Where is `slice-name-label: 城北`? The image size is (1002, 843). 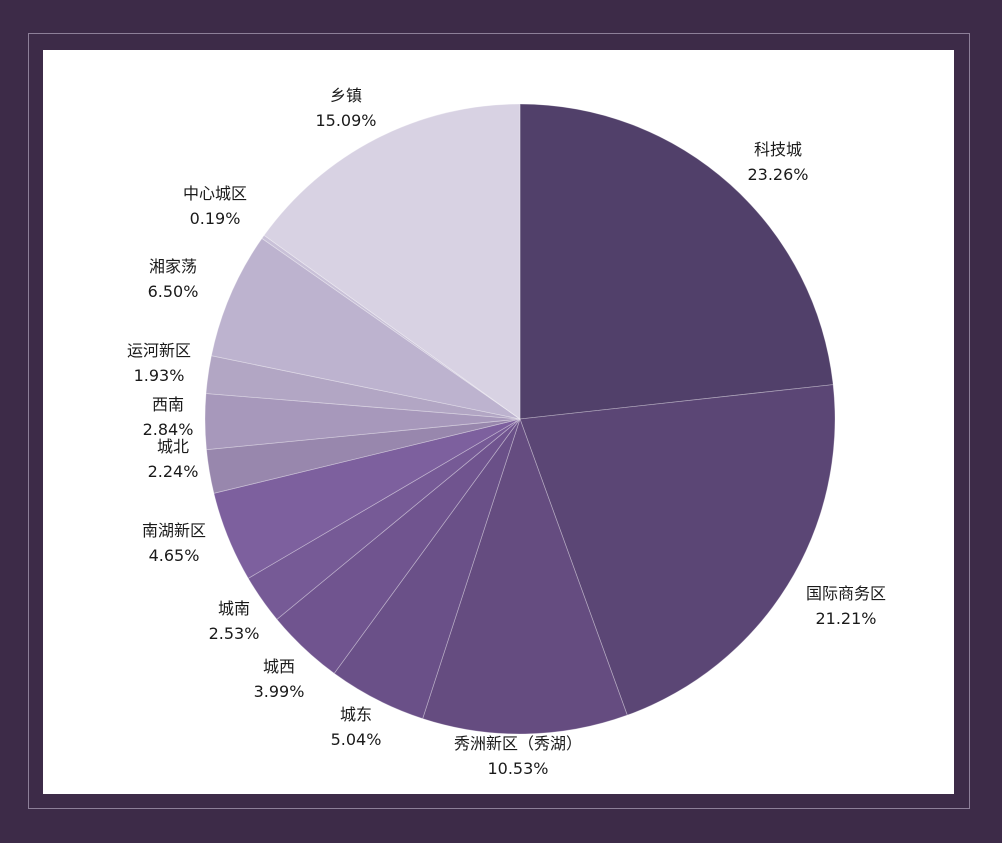
slice-name-label: 城北 is located at coordinates (173, 446).